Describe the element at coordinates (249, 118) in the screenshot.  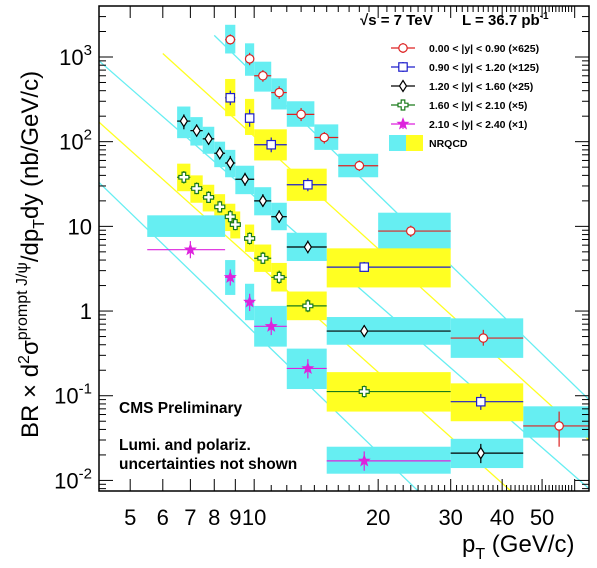
I see `marker-s1-p1` at that location.